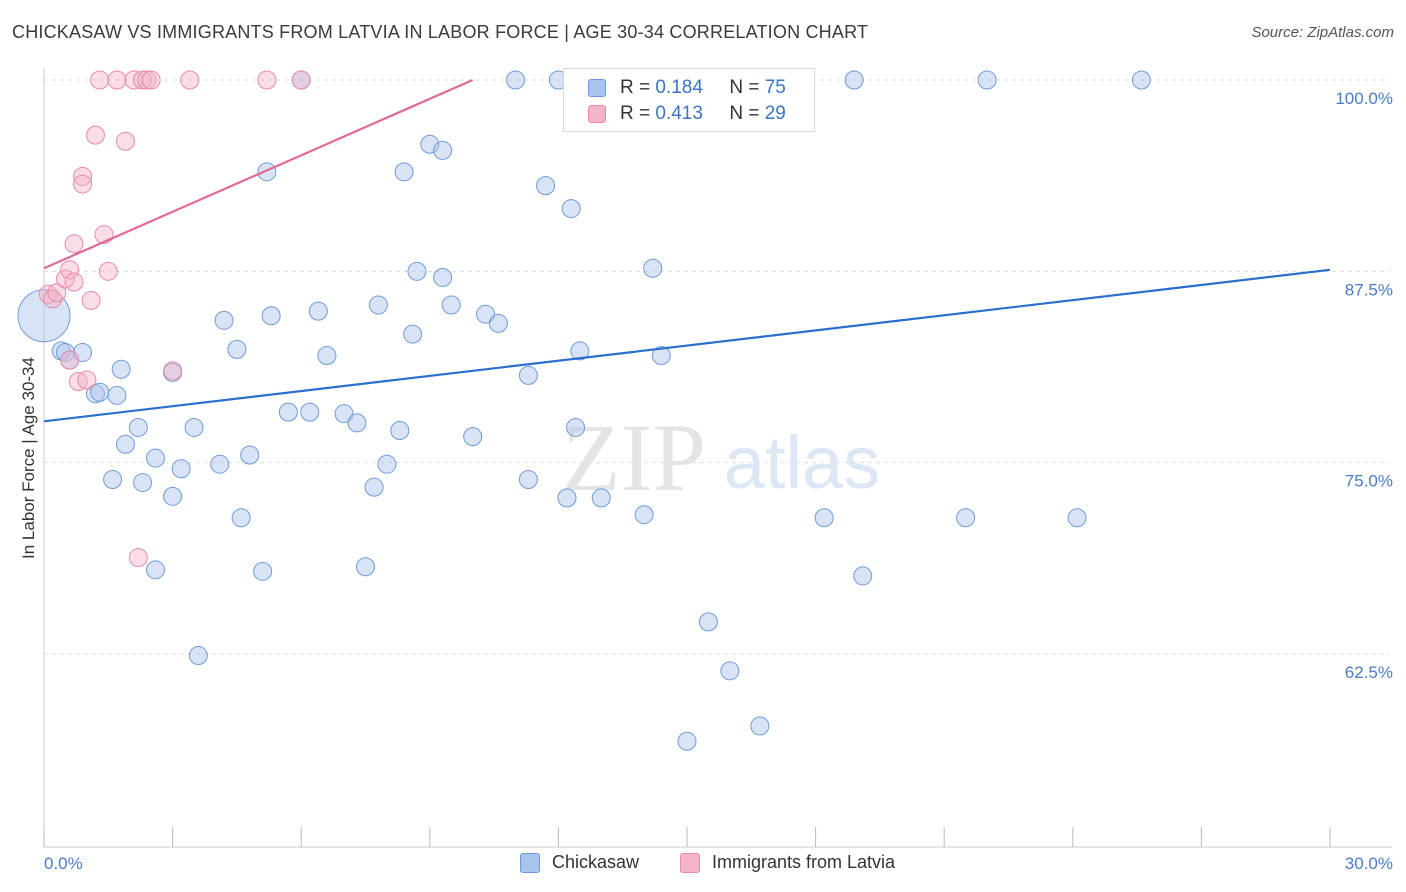 The height and width of the screenshot is (892, 1406). I want to click on legend-n-value: 29, so click(775, 113).